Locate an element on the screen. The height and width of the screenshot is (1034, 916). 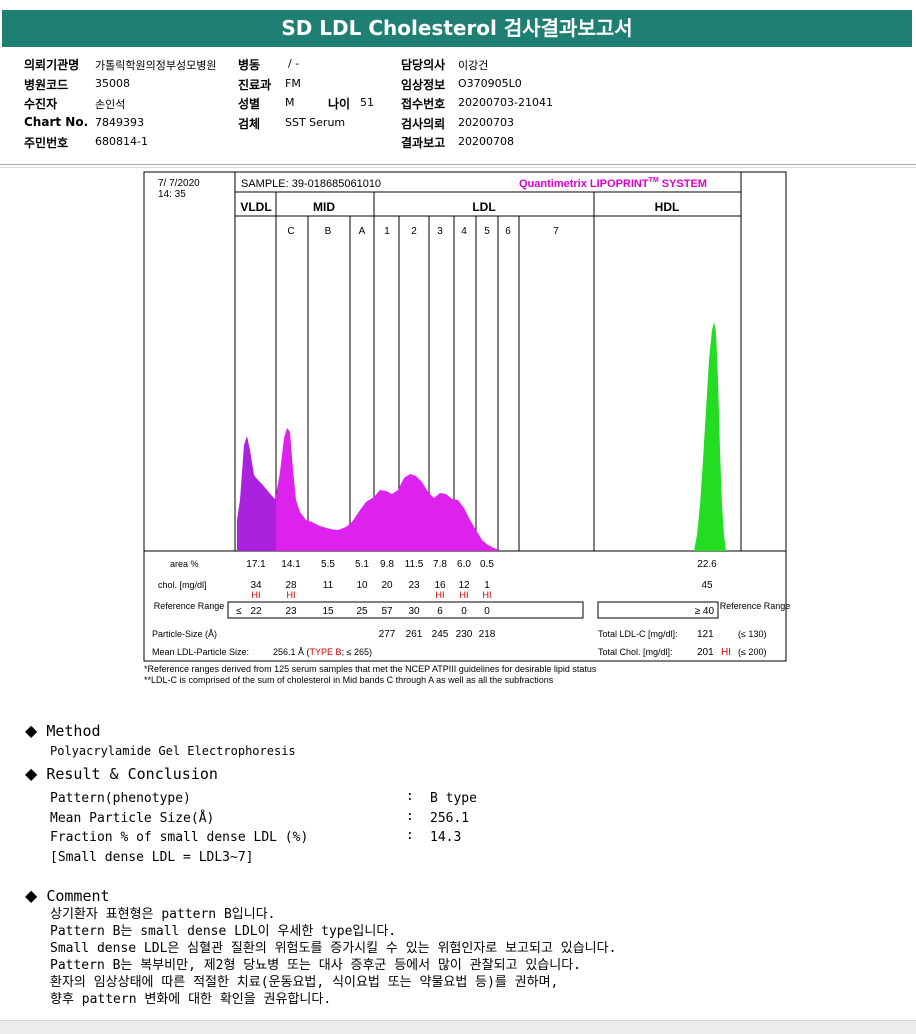
info-label: 병동 is located at coordinates (249, 65).